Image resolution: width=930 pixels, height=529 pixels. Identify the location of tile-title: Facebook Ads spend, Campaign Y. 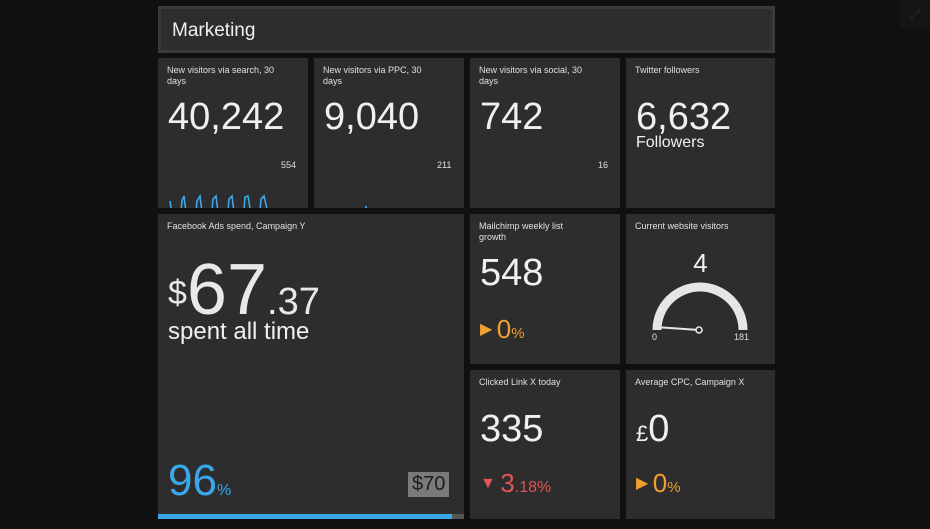
(236, 226).